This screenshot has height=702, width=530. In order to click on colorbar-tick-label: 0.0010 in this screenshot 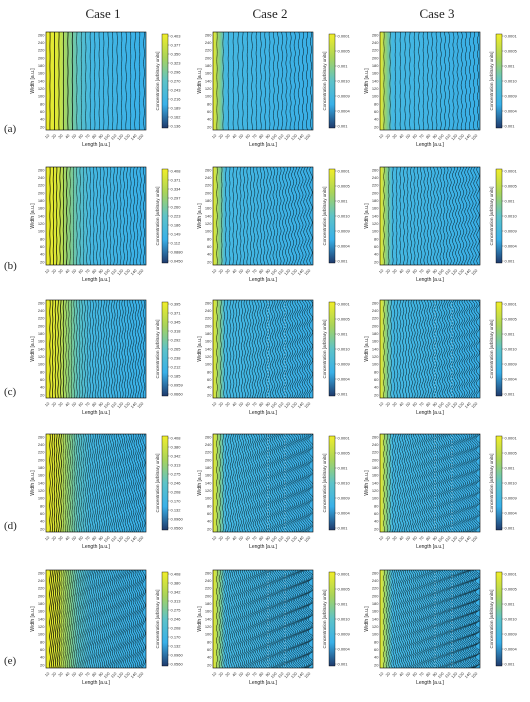, I will do `click(344, 348)`.